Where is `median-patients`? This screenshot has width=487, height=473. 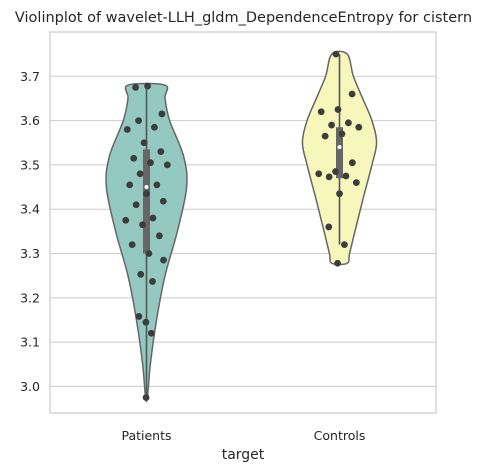 median-patients is located at coordinates (146, 187).